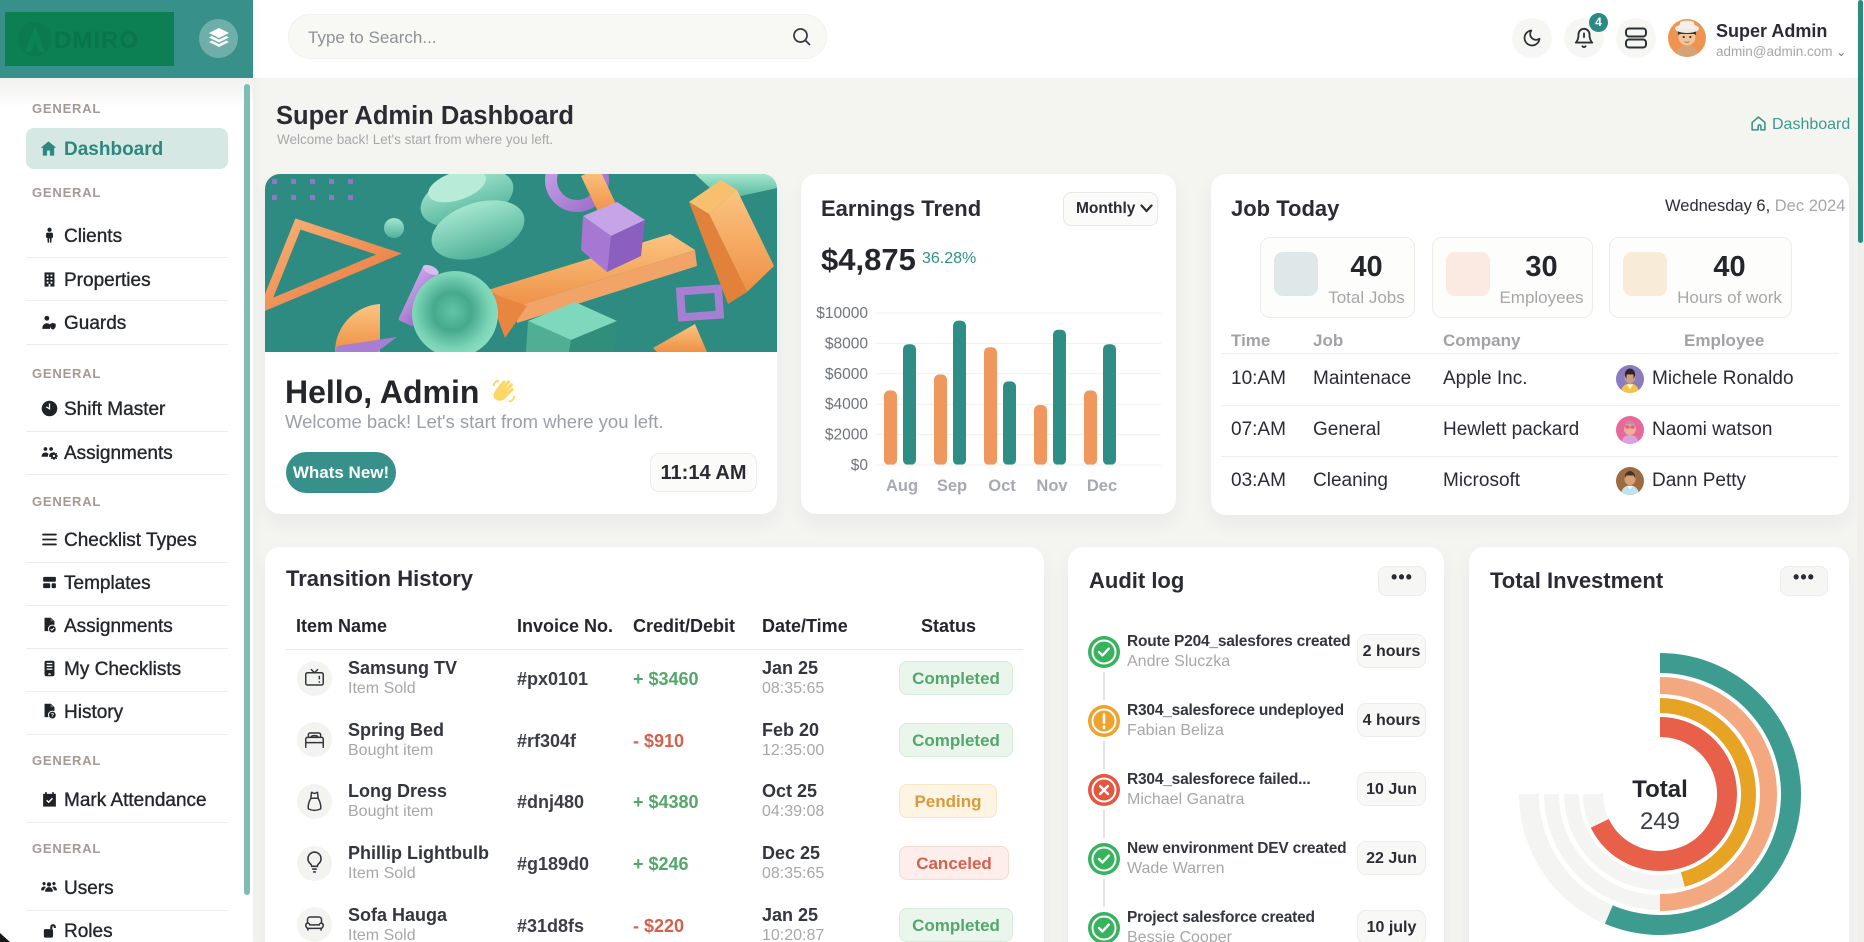  I want to click on svg-text: Sep, so click(952, 486).